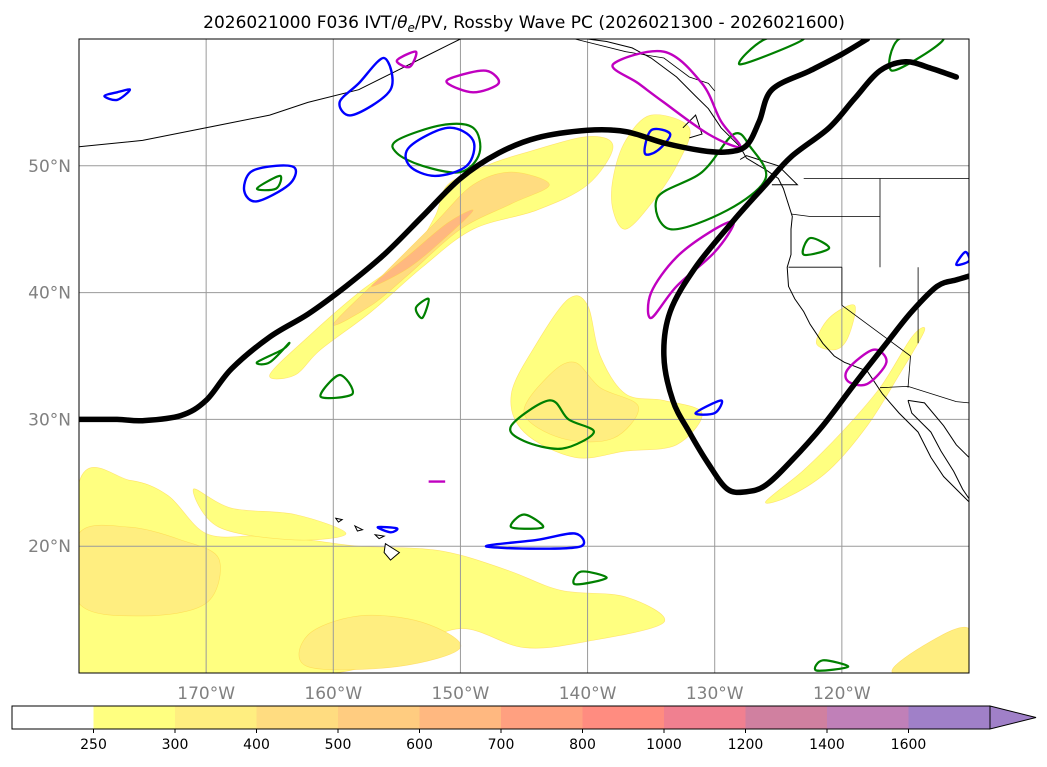  Describe the element at coordinates (746, 745) in the screenshot. I see `colorbar-label-1200: 1200` at that location.